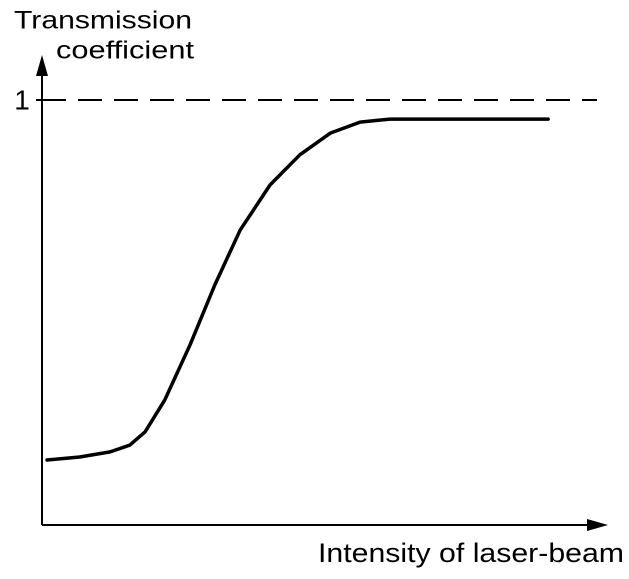  What do you see at coordinates (125, 51) in the screenshot?
I see `y-axis-label: coefficient` at bounding box center [125, 51].